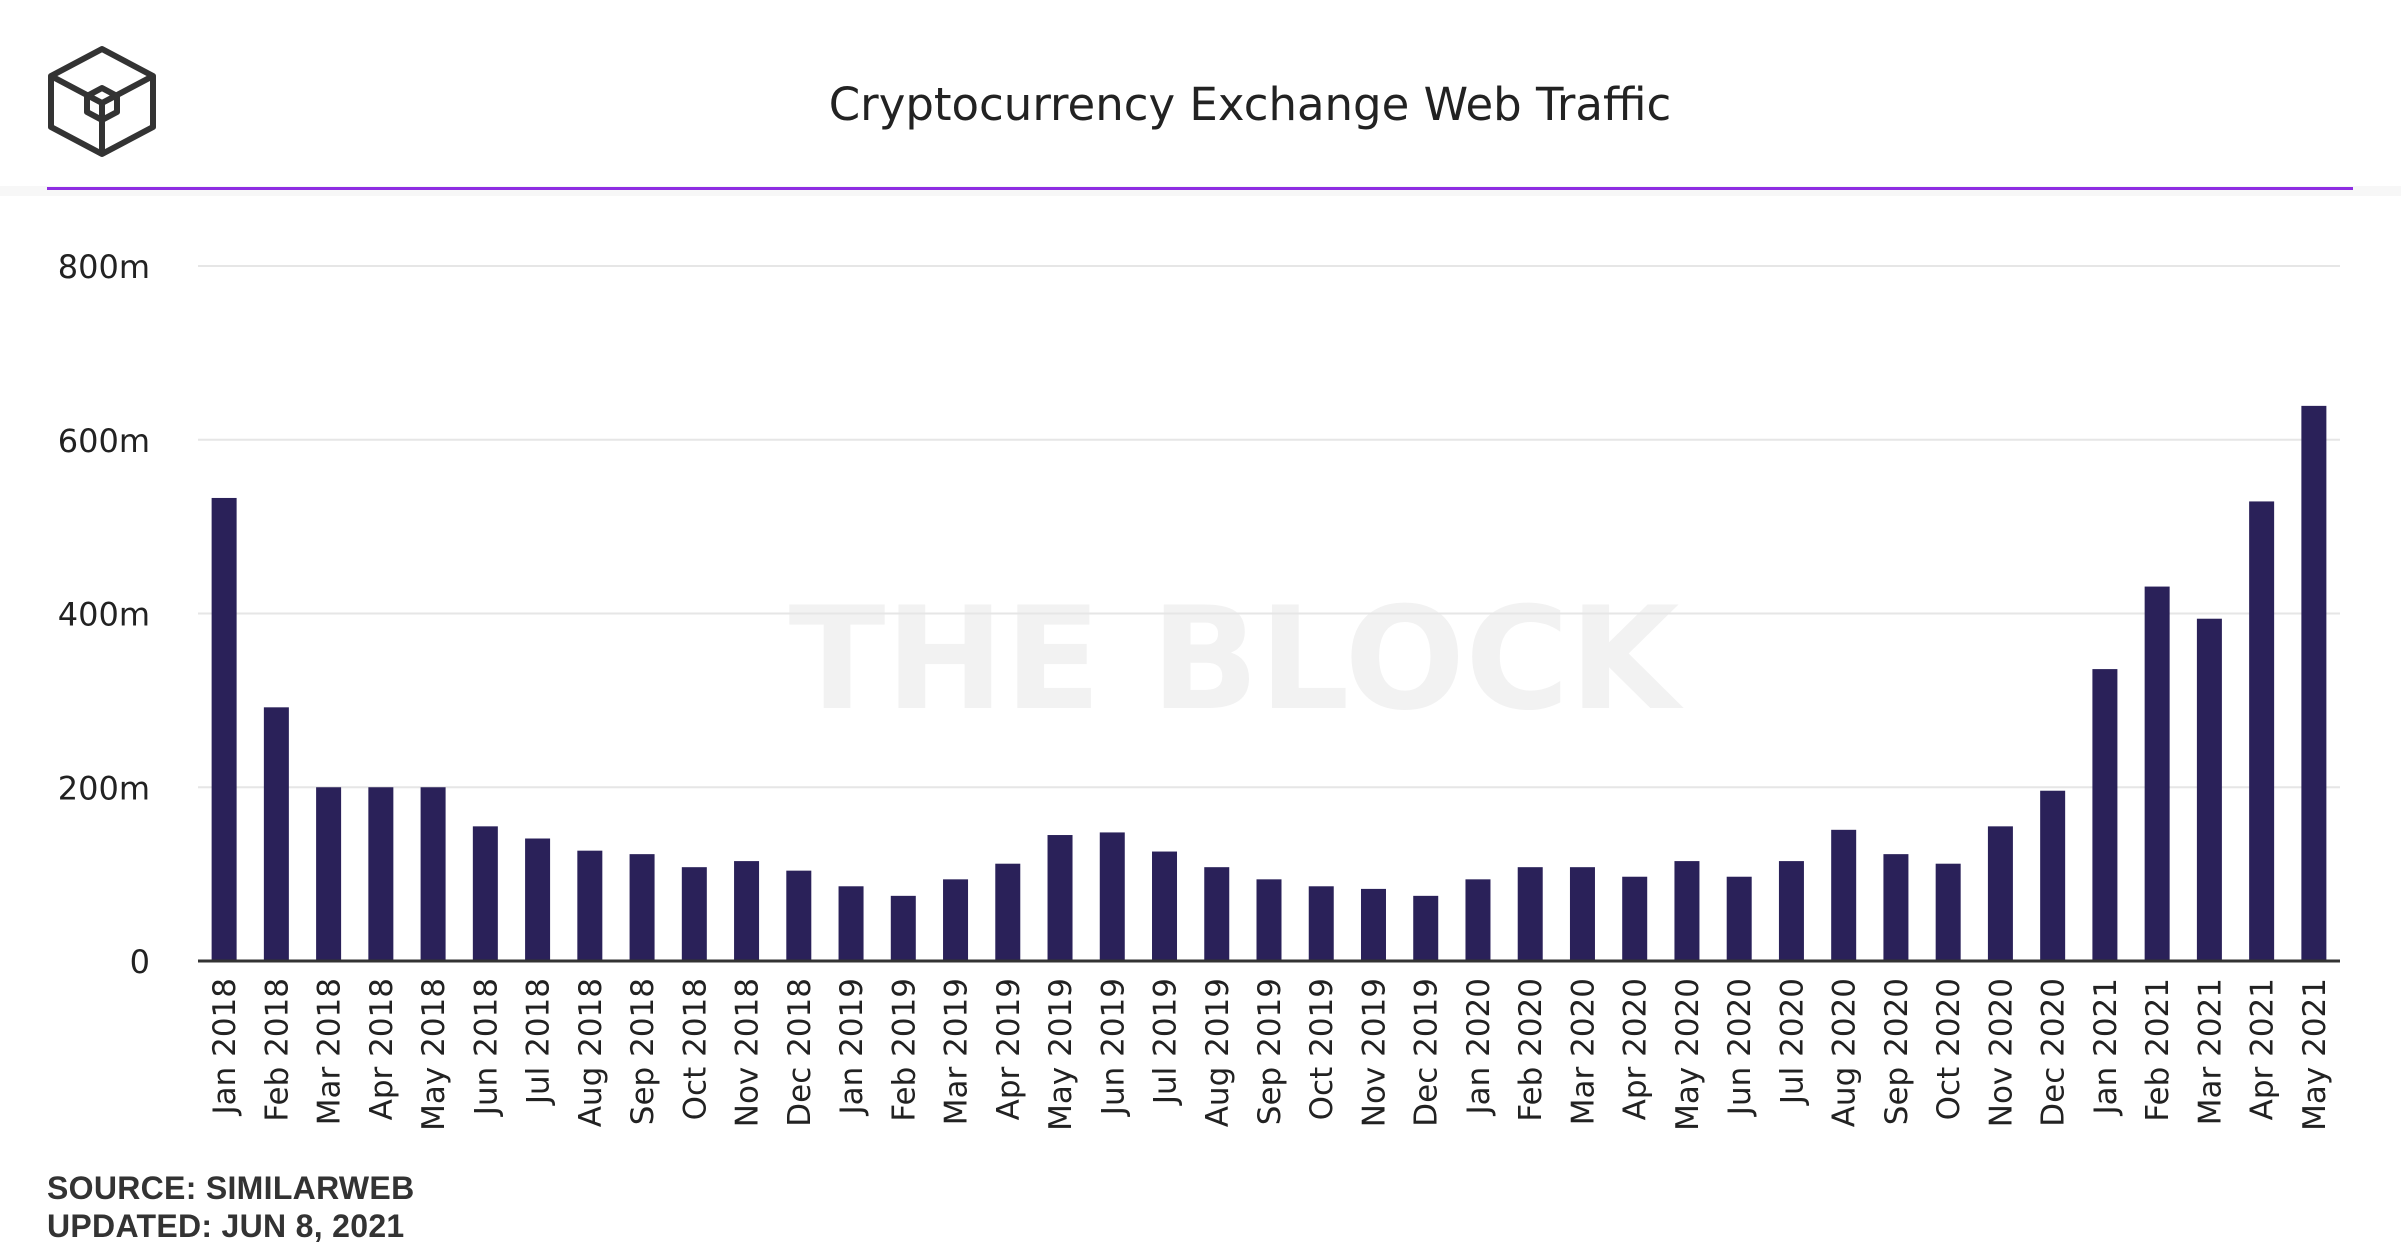 Image resolution: width=2401 pixels, height=1260 pixels. I want to click on x-tick-label: Mar 2019, so click(957, 1051).